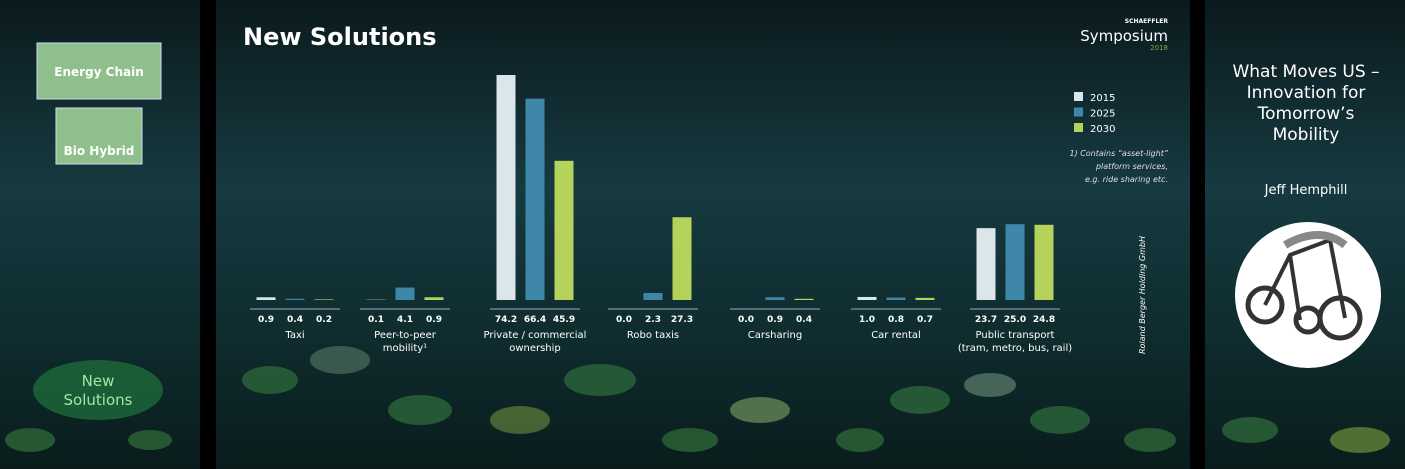 This screenshot has width=1405, height=469. What do you see at coordinates (535, 320) in the screenshot?
I see `value-label: 66.4` at bounding box center [535, 320].